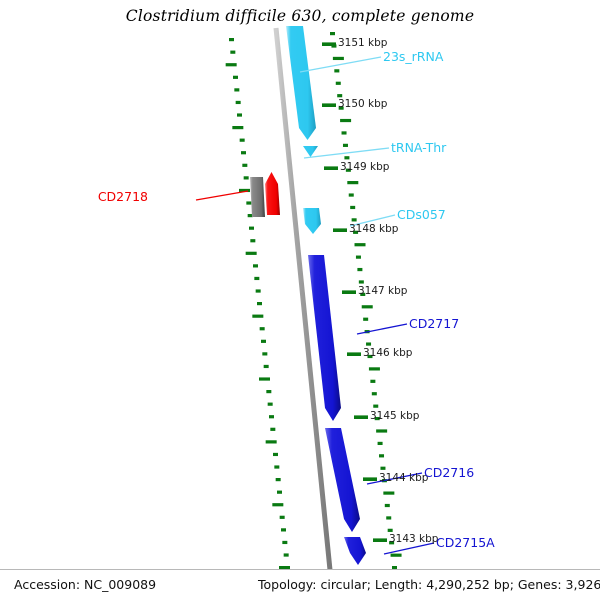  Describe the element at coordinates (421, 214) in the screenshot. I see `feature-cds057-label: CDs057` at that location.